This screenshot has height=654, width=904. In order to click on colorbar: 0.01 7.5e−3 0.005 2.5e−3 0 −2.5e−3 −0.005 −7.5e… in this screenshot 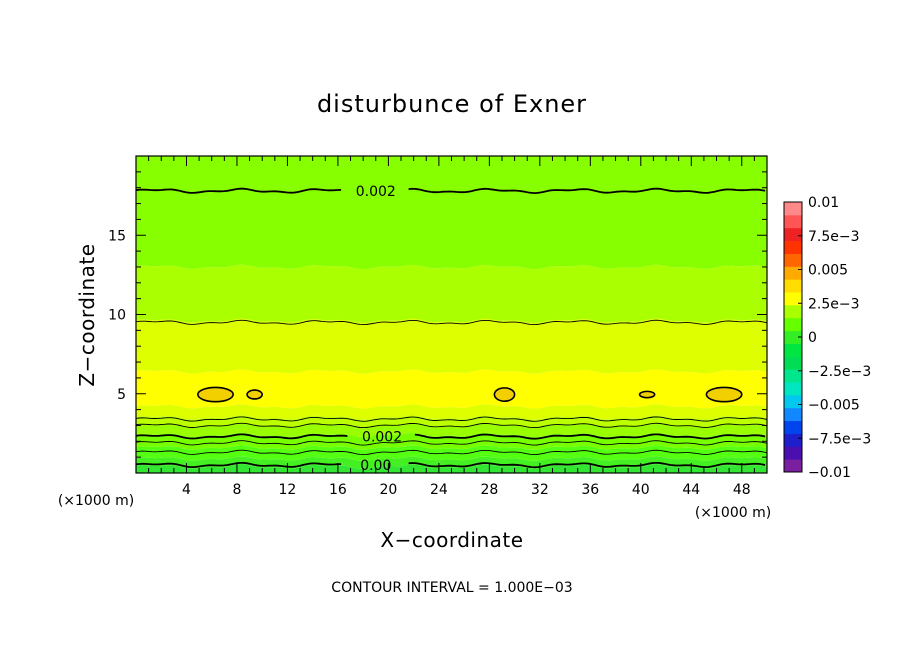, I will do `click(827, 338)`.